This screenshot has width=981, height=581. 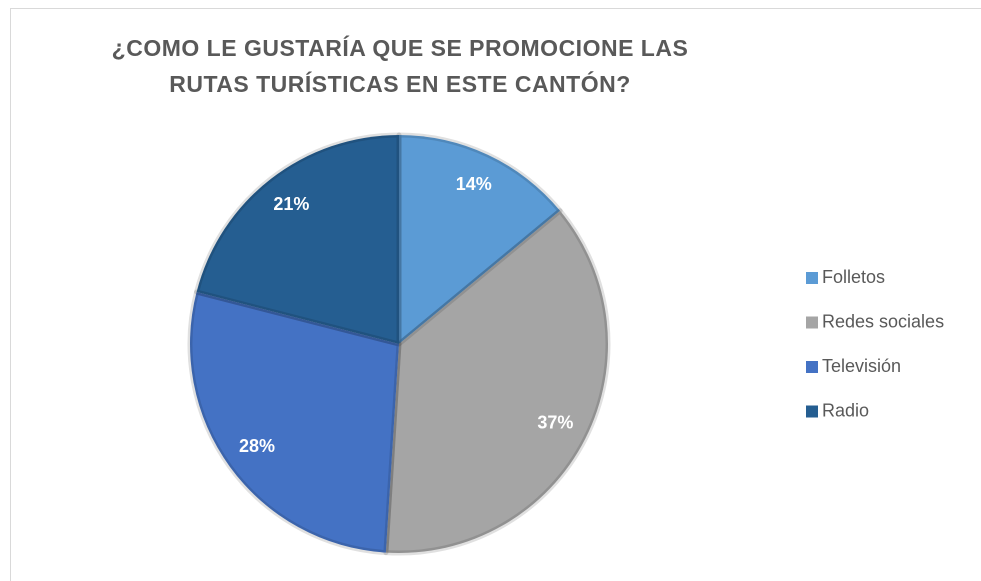 I want to click on data-label: 14%, so click(x=474, y=184).